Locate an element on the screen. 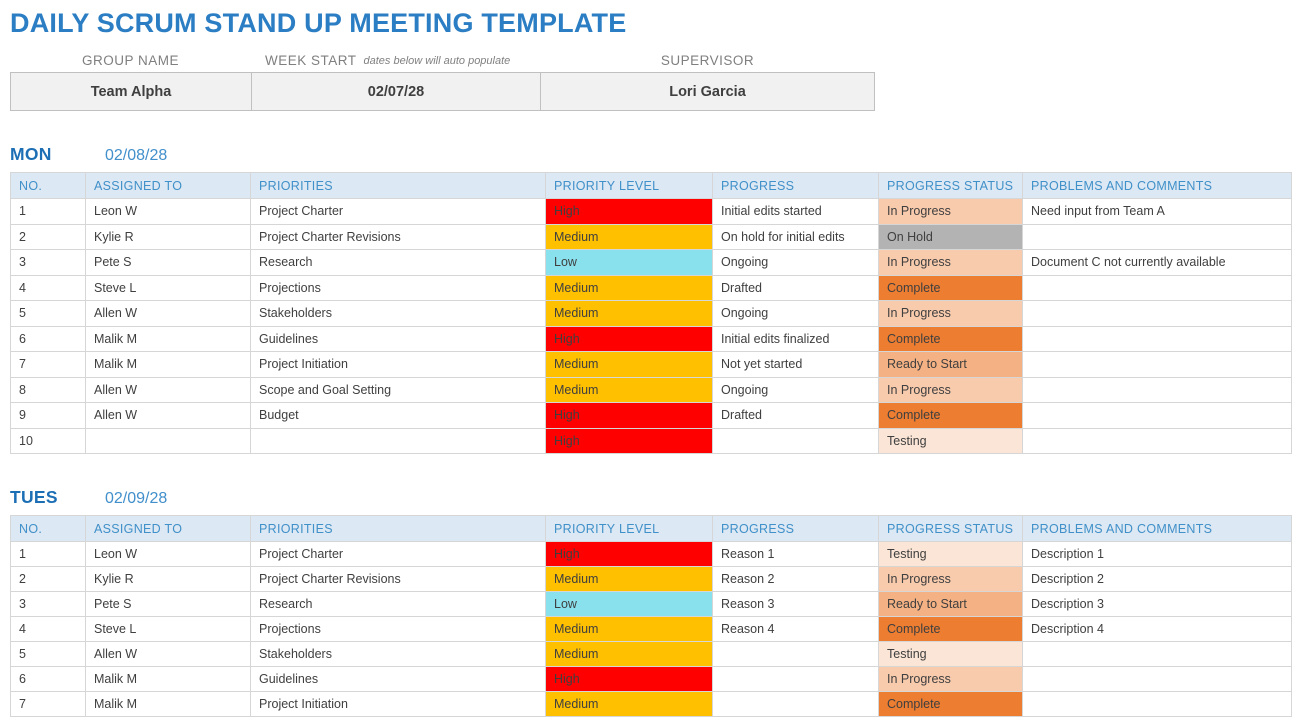 The height and width of the screenshot is (722, 1300). cell-progress: On hold for initial edits is located at coordinates (795, 236).